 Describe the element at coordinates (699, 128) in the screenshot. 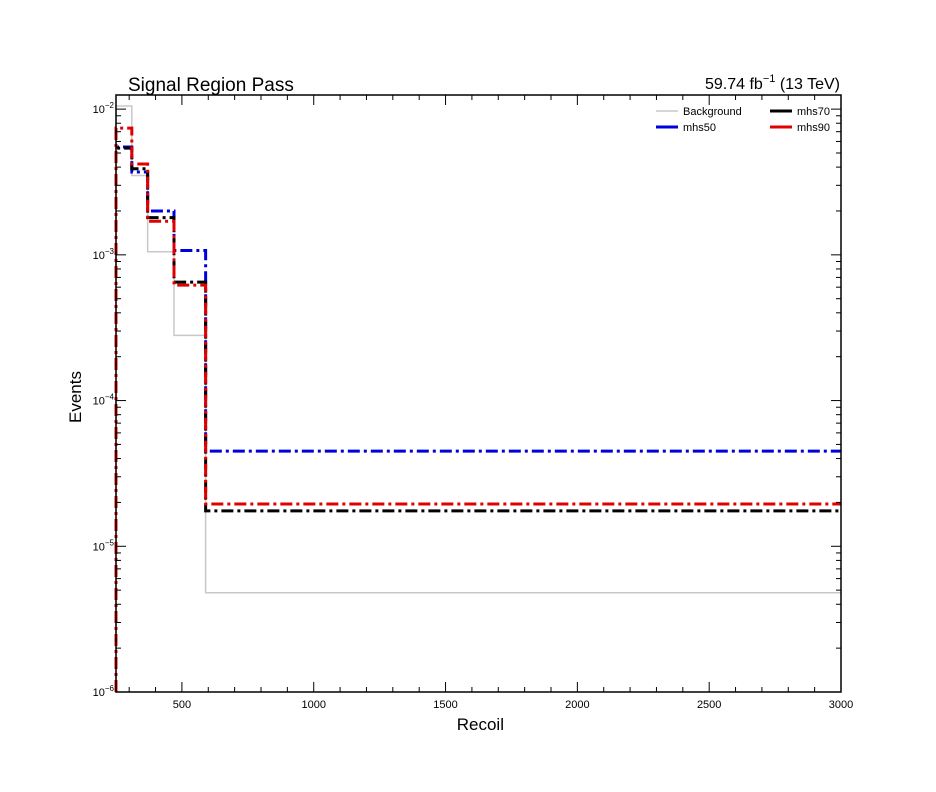

I see `legend-label-mhs50: mhs50` at that location.